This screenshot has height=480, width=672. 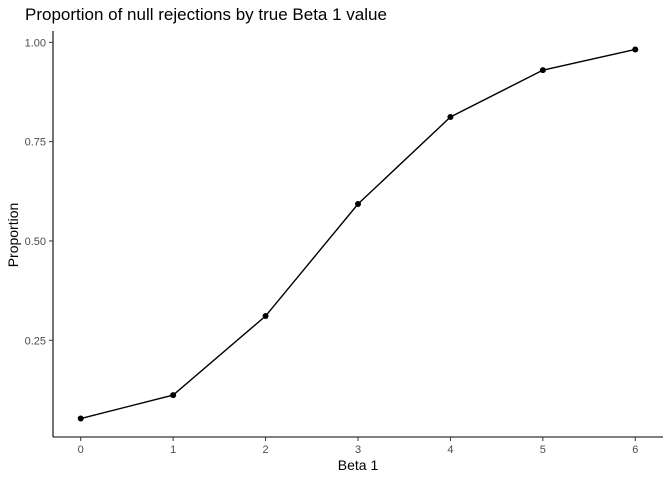 I want to click on x-tick-label: 5, so click(x=543, y=450).